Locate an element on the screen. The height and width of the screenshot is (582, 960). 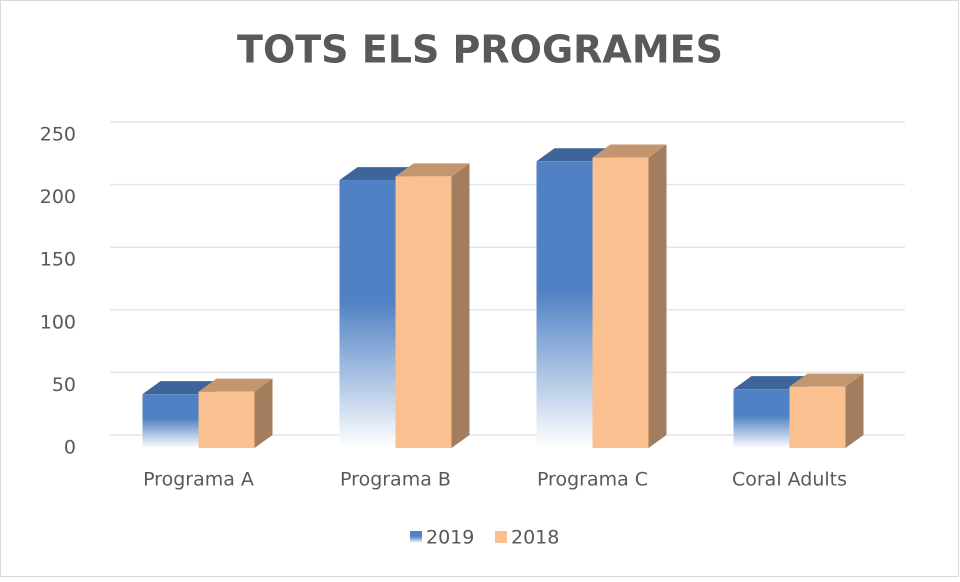
y-tick-label: 0 is located at coordinates (70, 448).